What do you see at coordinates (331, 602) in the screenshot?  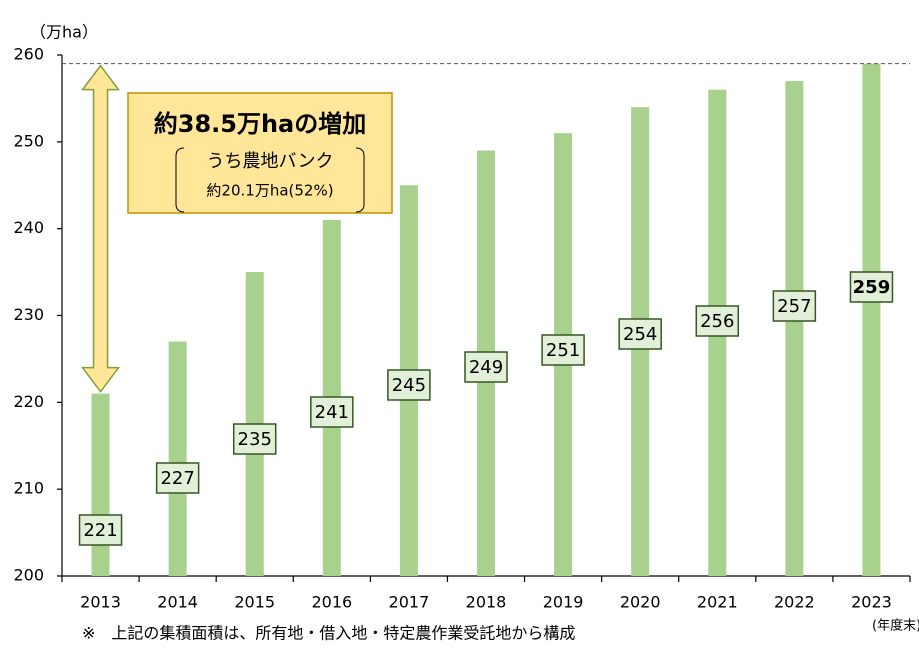 I see `x-tick-label: 2016` at bounding box center [331, 602].